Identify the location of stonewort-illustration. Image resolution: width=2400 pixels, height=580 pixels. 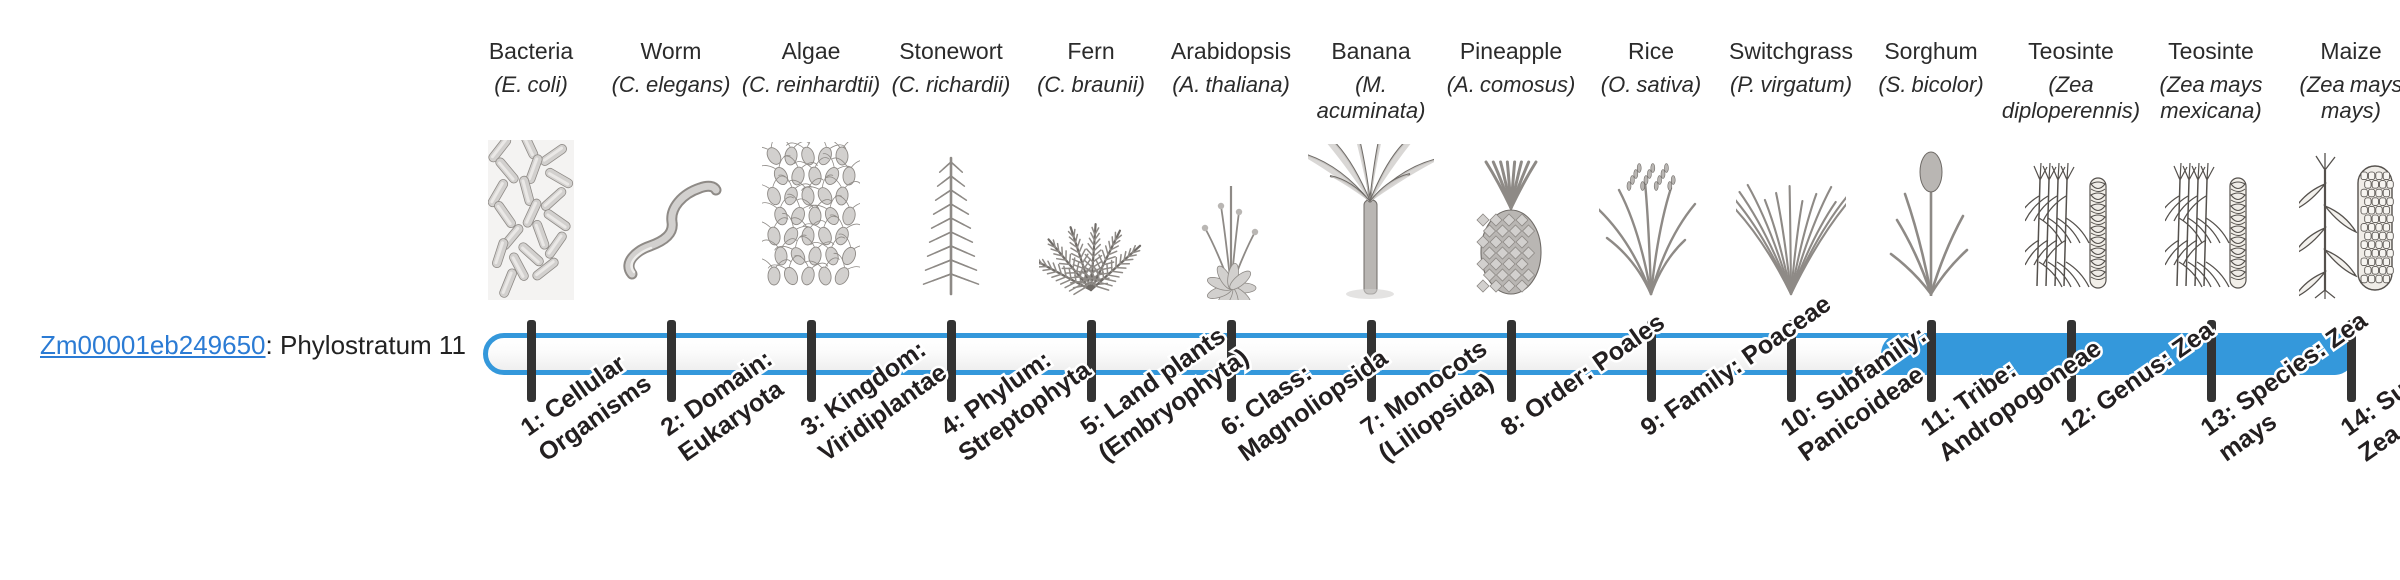
(951, 228).